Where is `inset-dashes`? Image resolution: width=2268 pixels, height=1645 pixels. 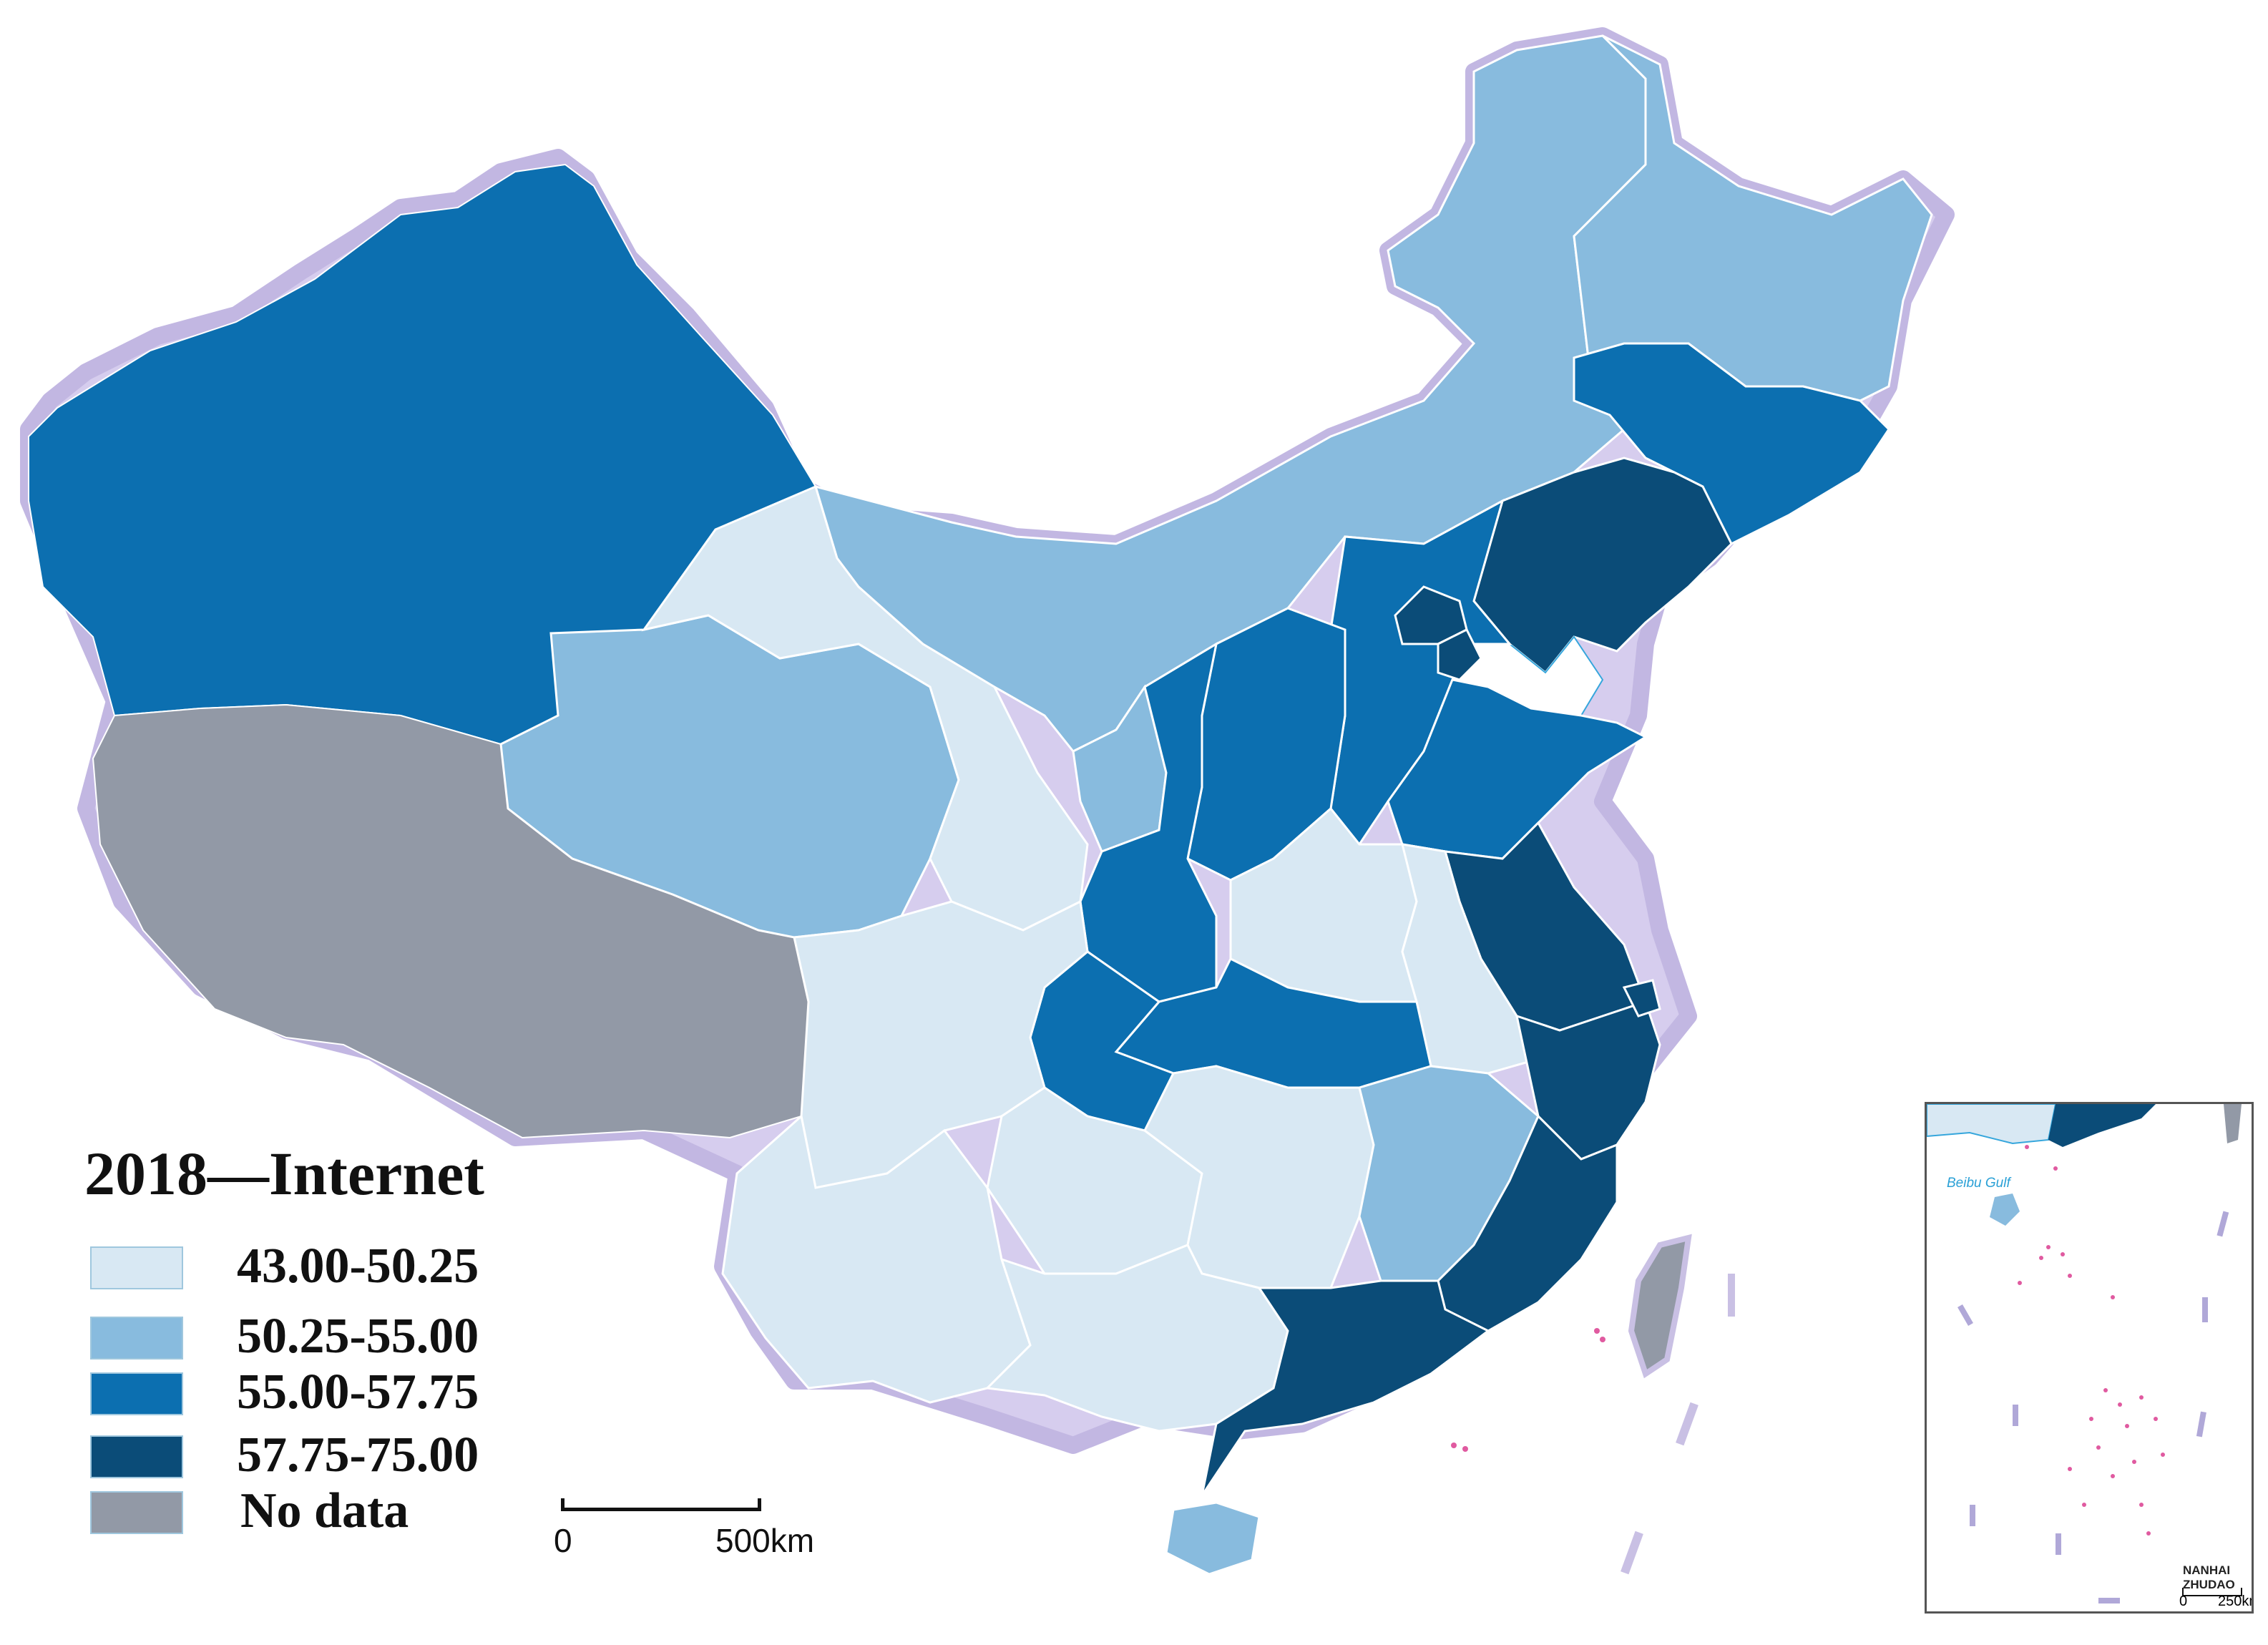 inset-dashes is located at coordinates (2093, 1407).